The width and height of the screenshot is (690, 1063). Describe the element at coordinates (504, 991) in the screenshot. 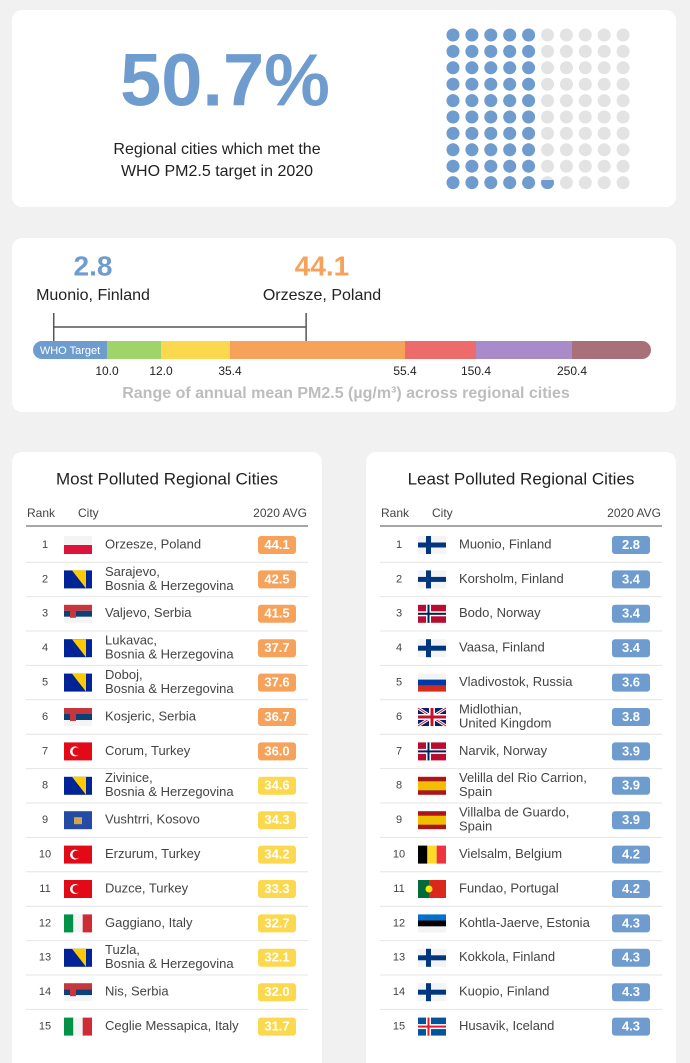

I see `city: Kuopio, Finland` at that location.